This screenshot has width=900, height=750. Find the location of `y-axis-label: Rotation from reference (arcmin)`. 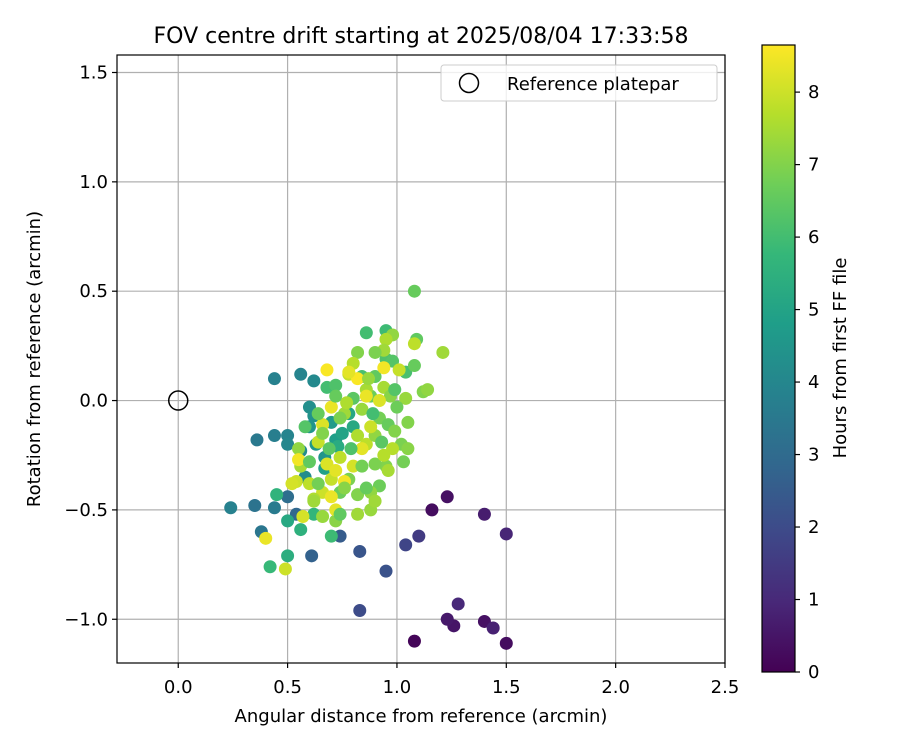

y-axis-label: Rotation from reference (arcmin) is located at coordinates (34, 359).